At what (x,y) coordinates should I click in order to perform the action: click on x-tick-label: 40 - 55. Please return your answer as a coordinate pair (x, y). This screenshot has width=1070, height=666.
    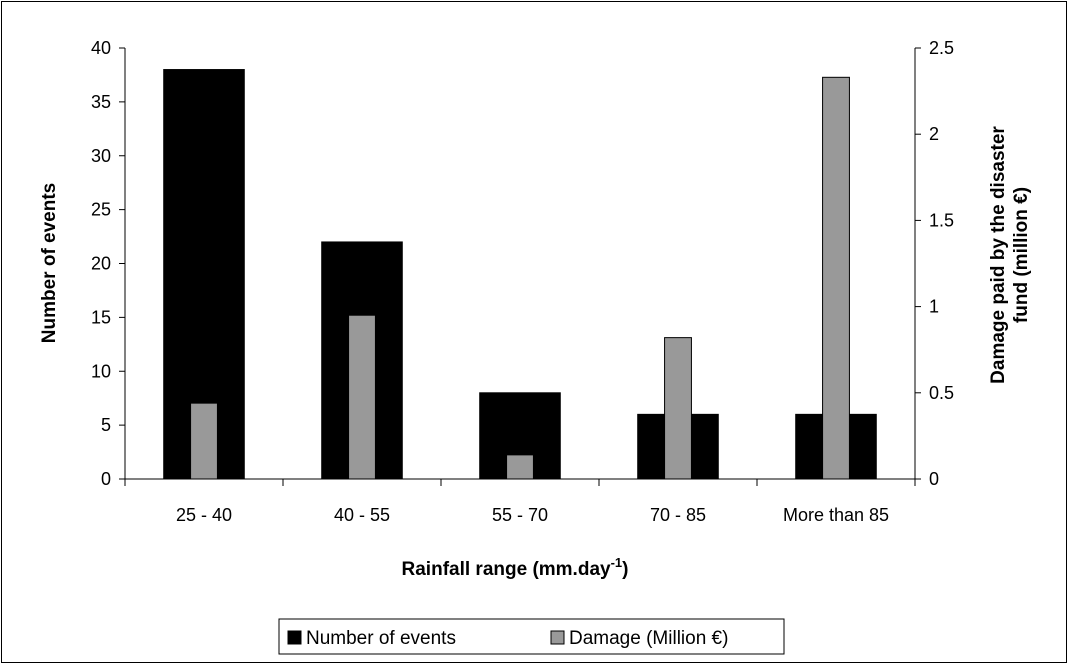
    Looking at the image, I should click on (362, 515).